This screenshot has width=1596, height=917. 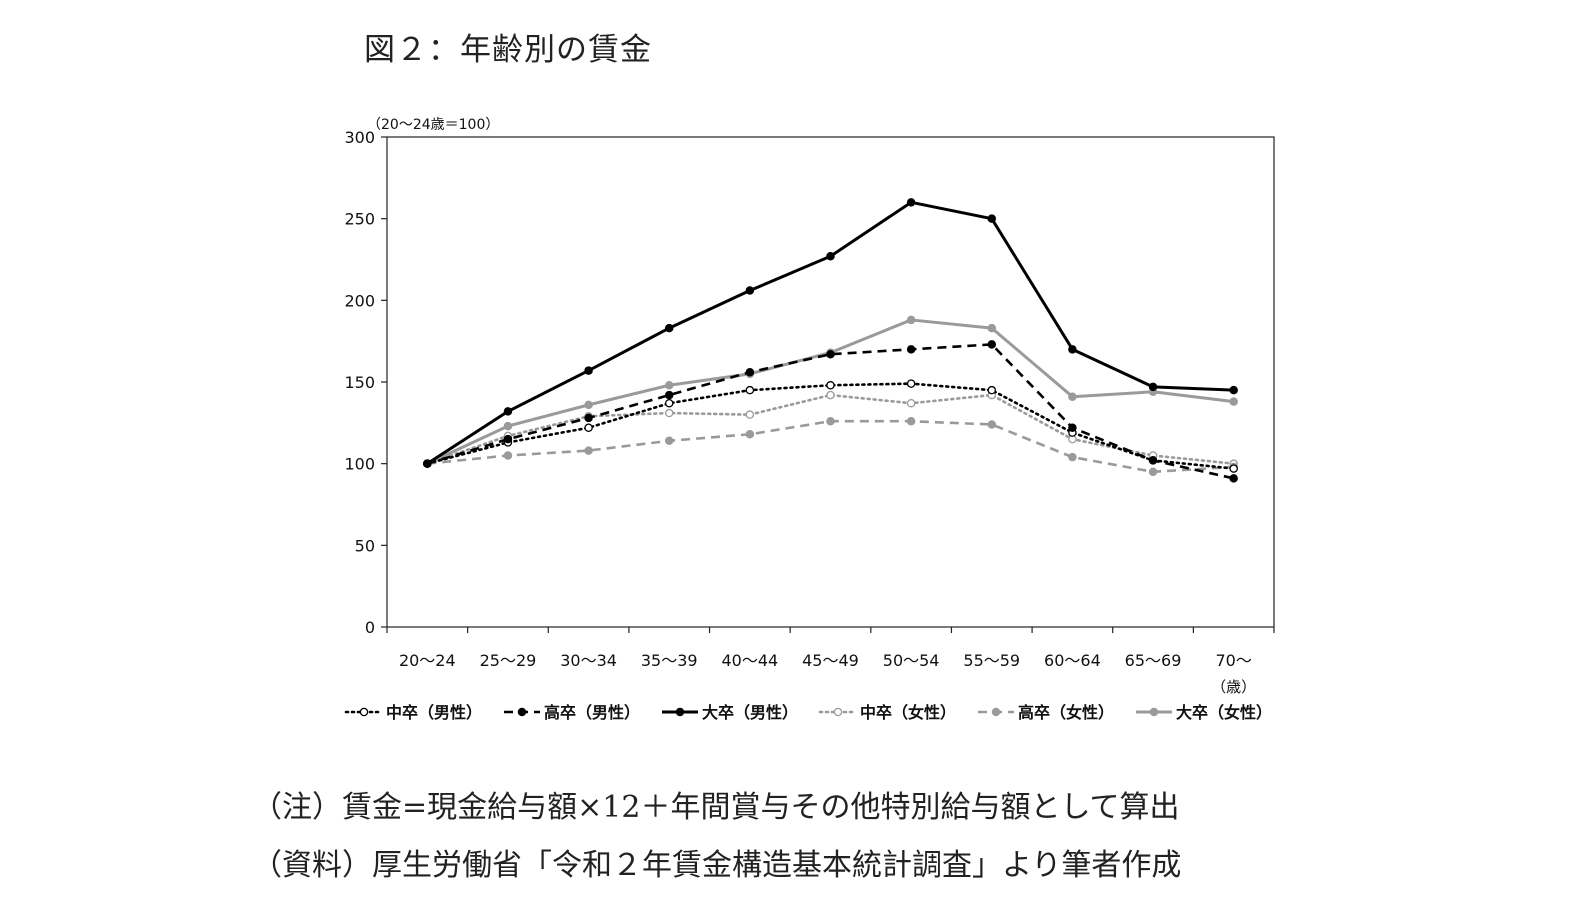 What do you see at coordinates (370, 627) in the screenshot?
I see `y-tick-label: 0` at bounding box center [370, 627].